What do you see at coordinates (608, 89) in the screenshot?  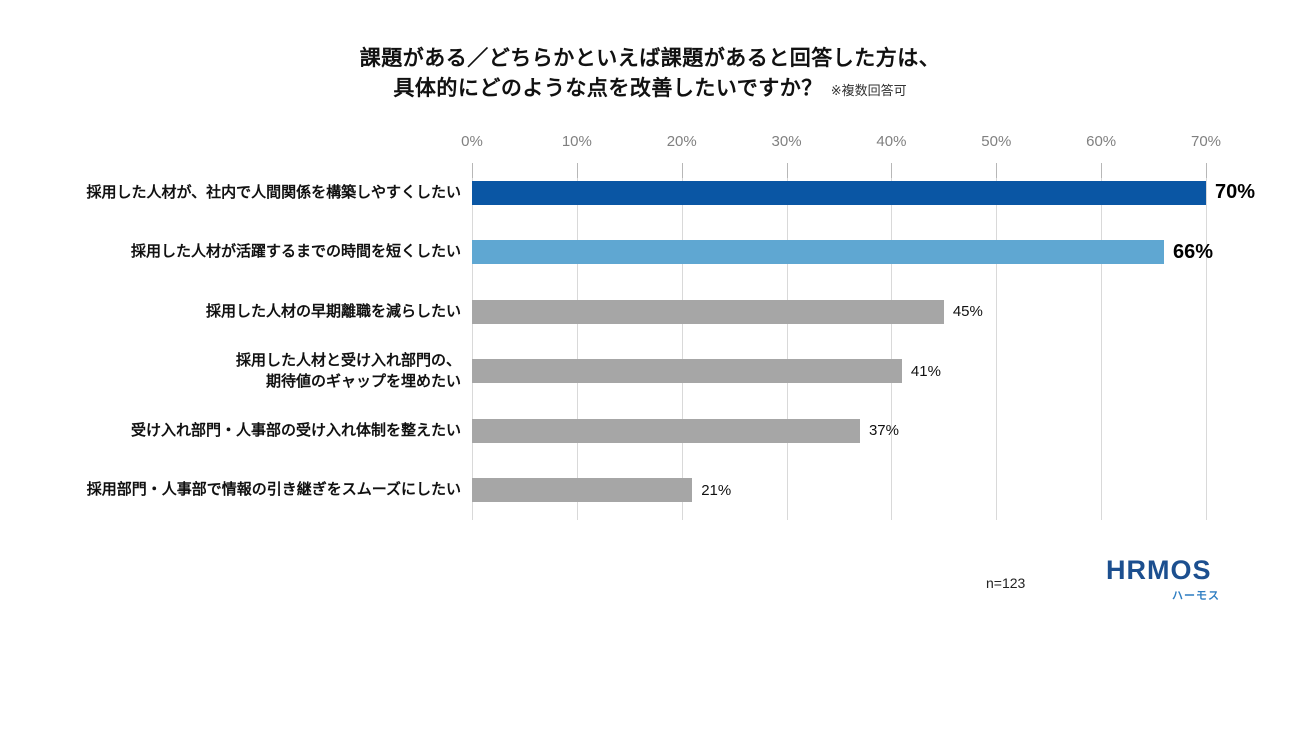 I see `chart-title-line2-text: 具体的にどのような点を改善したいですか？` at bounding box center [608, 89].